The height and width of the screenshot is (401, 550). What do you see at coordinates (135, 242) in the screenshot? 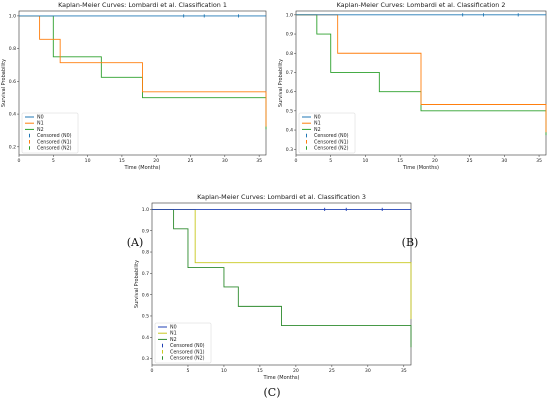
I see `panel-label-a: (A)` at bounding box center [135, 242].